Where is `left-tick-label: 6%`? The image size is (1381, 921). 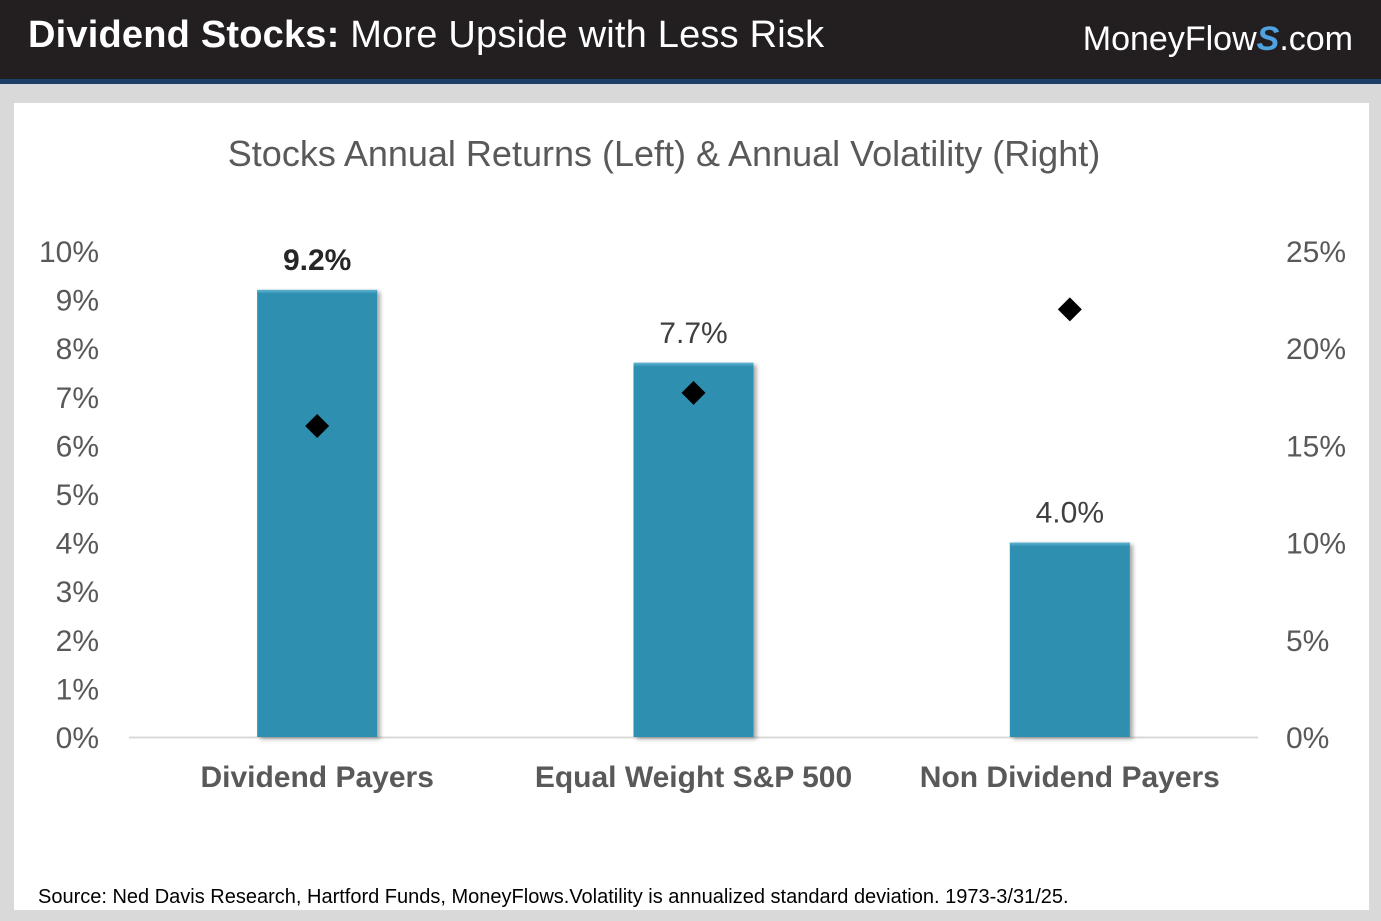
left-tick-label: 6% is located at coordinates (77, 446).